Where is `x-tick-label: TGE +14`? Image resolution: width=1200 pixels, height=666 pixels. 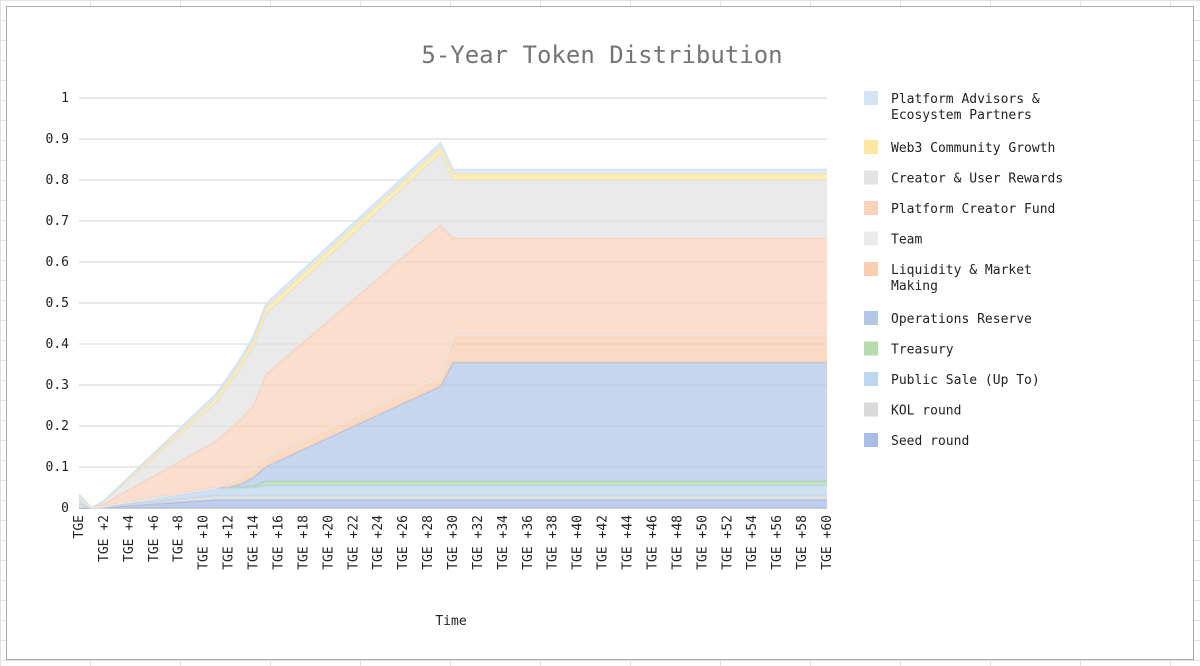
x-tick-label: TGE +14 is located at coordinates (254, 542).